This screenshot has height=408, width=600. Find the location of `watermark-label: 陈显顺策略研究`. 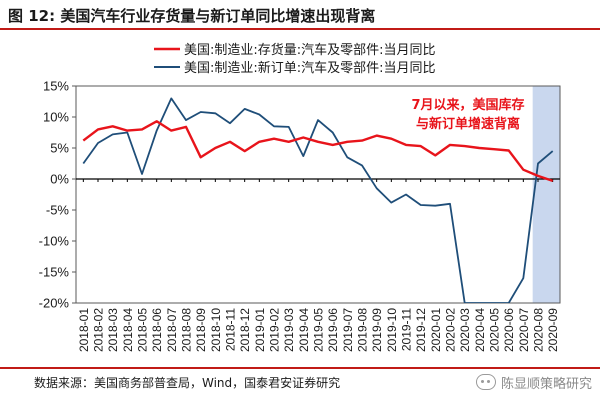

watermark-label: 陈显顺策略研究 is located at coordinates (546, 384).